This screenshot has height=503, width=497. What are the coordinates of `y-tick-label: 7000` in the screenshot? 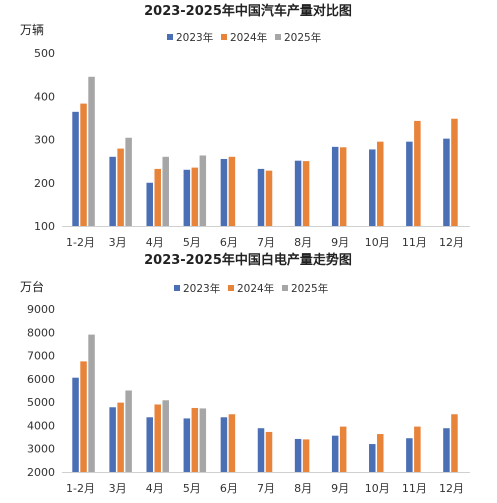 It's located at (41, 356).